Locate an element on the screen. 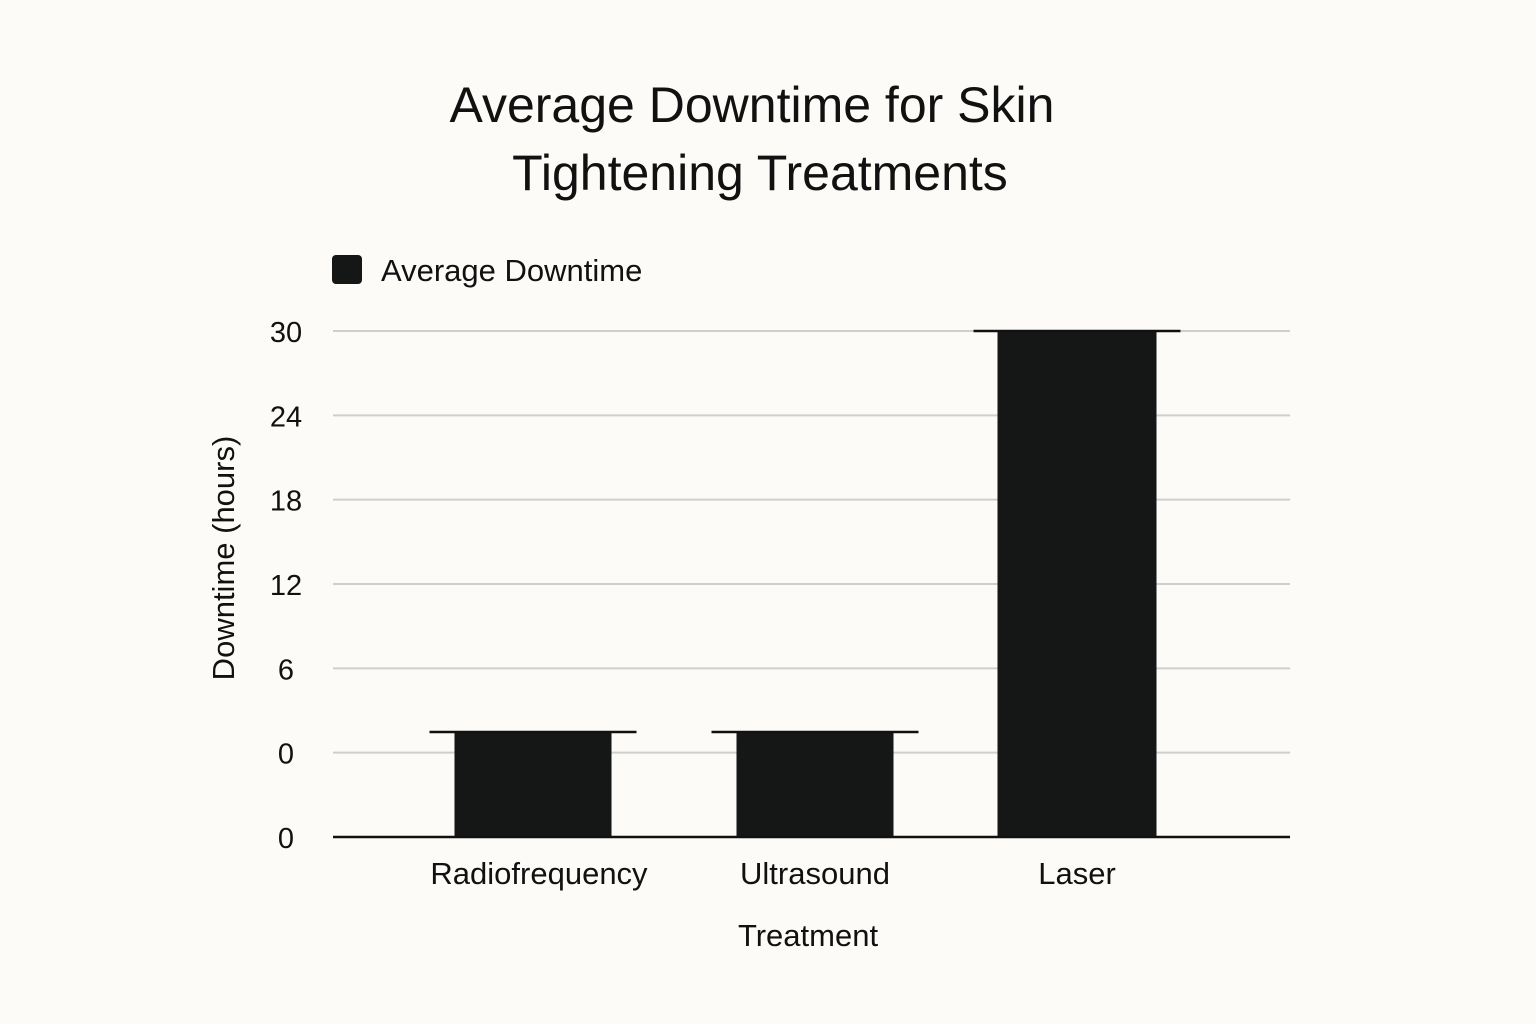 The image size is (1536, 1024). chart-title-line-2: Tightening Treatments is located at coordinates (760, 173).